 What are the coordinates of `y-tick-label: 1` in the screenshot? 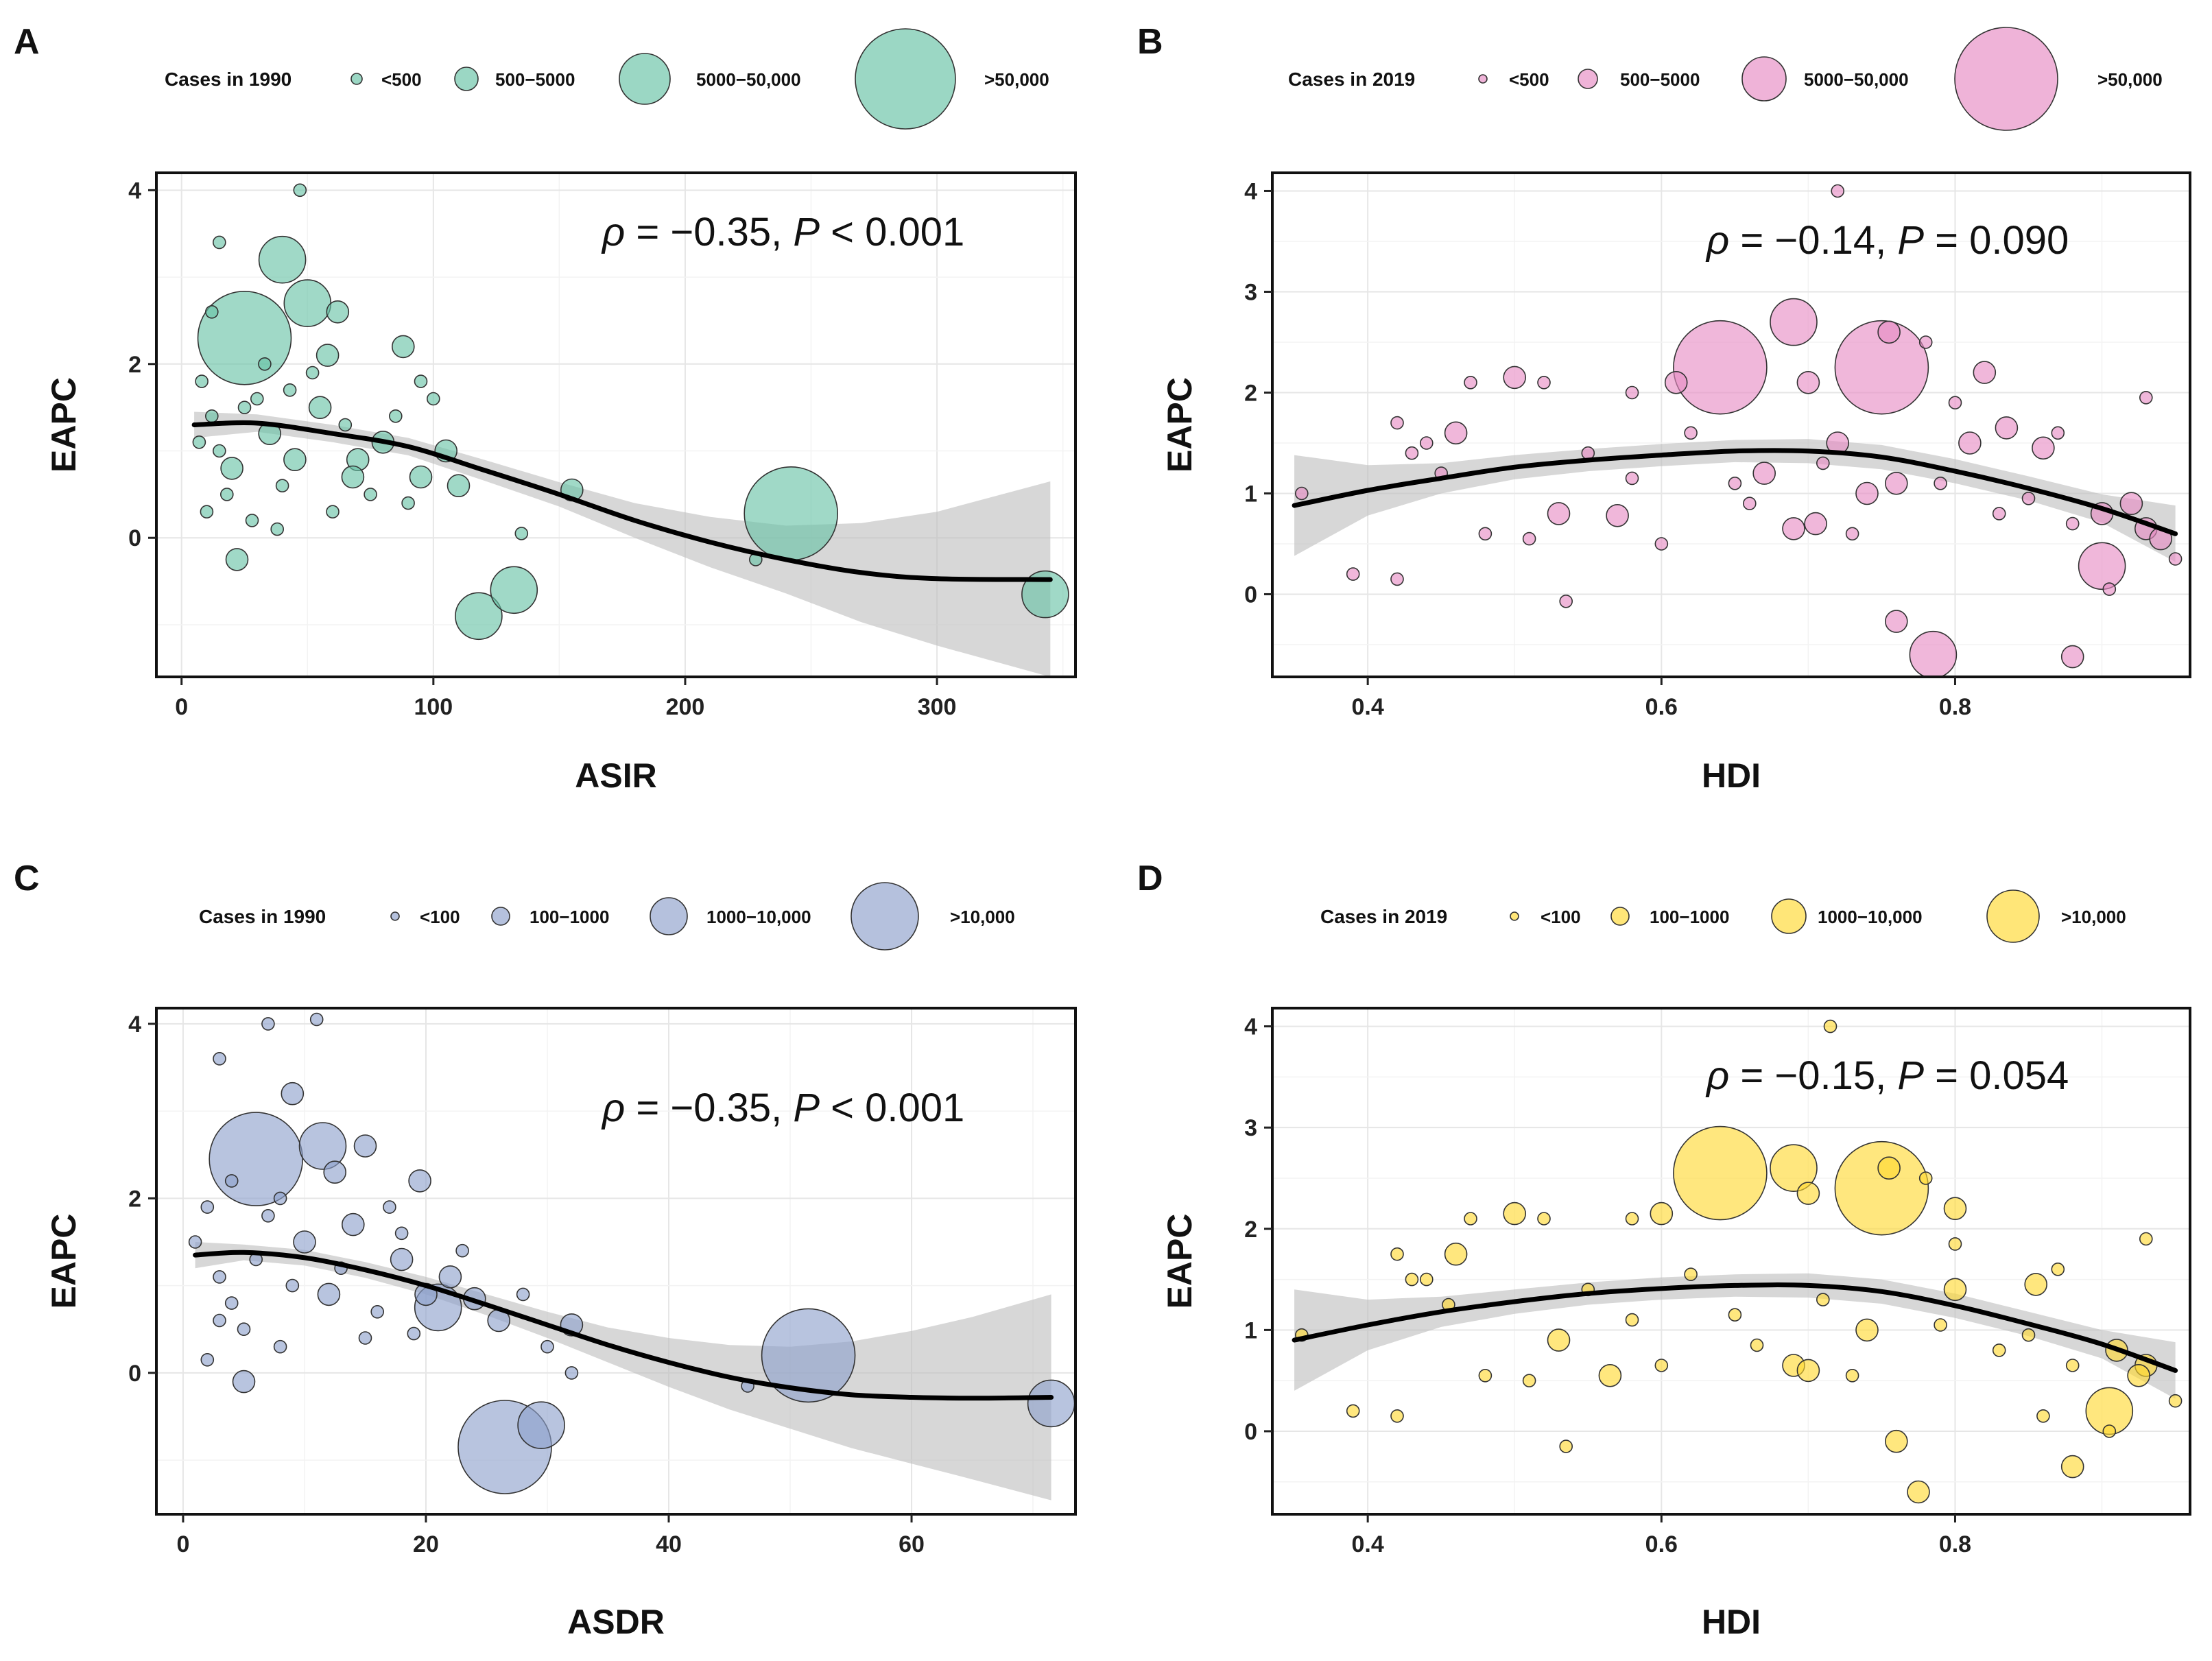 It's located at (1250, 1330).